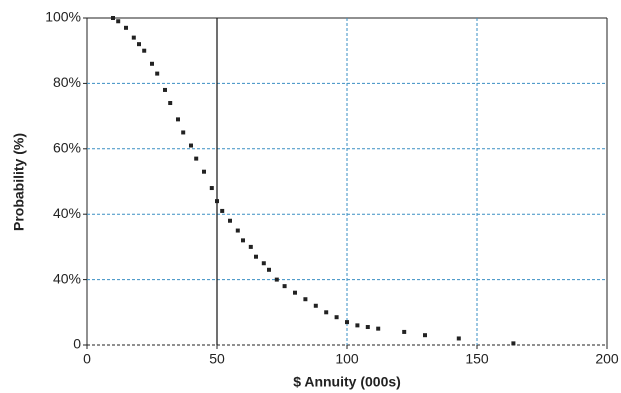  I want to click on x-tick-label: 100, so click(347, 359).